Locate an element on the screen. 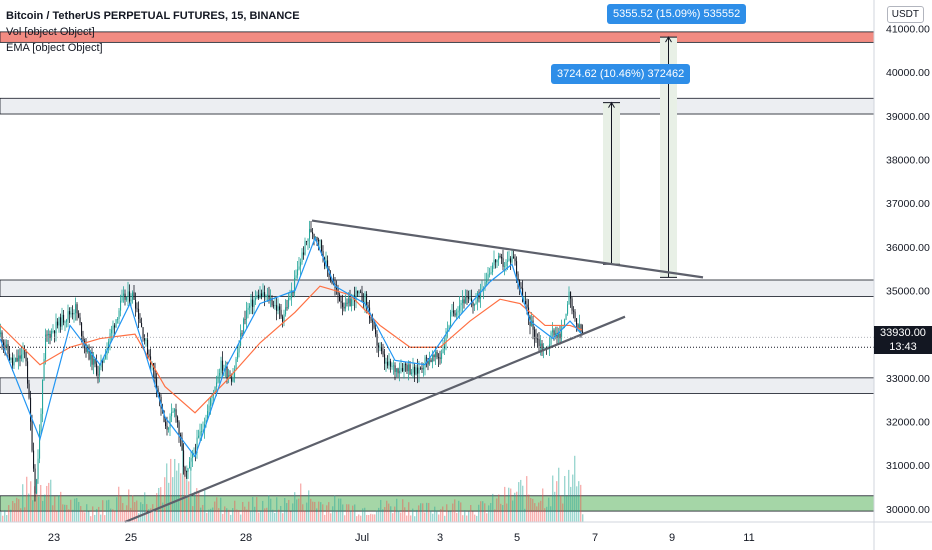  volume-indicator-label: Vol [object Object] is located at coordinates (50, 32).